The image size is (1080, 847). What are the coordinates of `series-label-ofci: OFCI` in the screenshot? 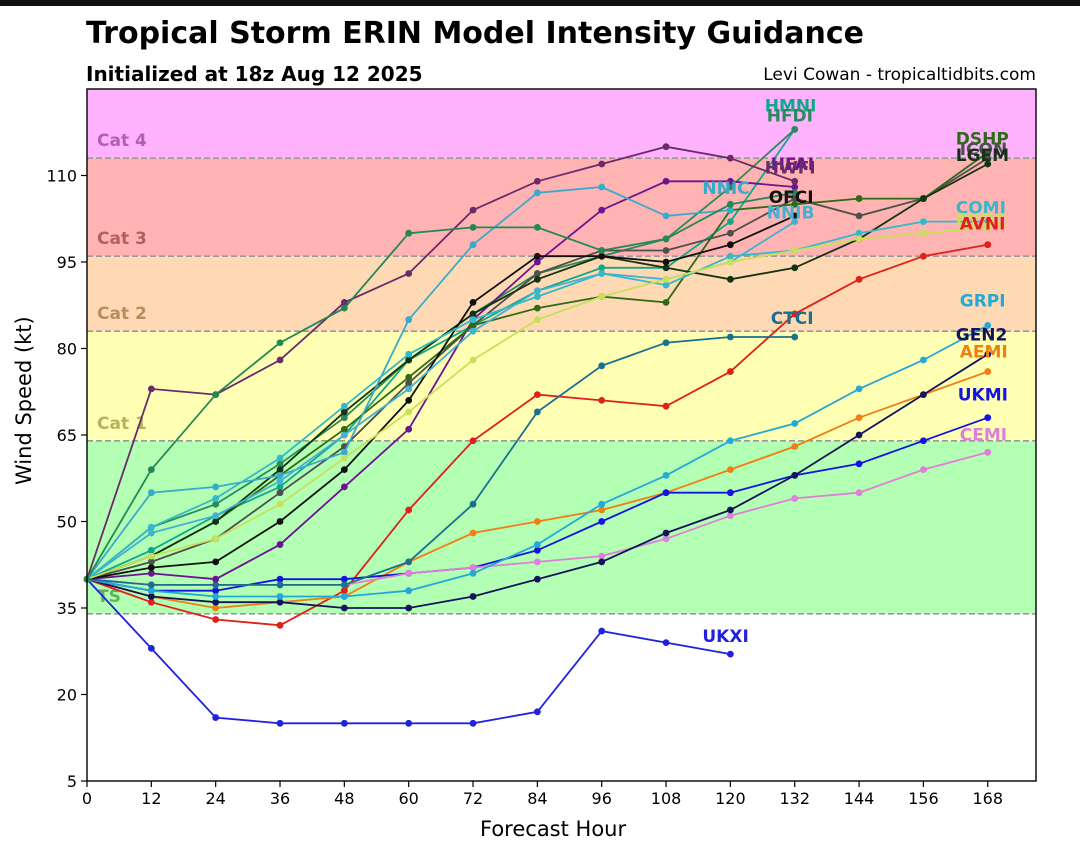 It's located at (791, 198).